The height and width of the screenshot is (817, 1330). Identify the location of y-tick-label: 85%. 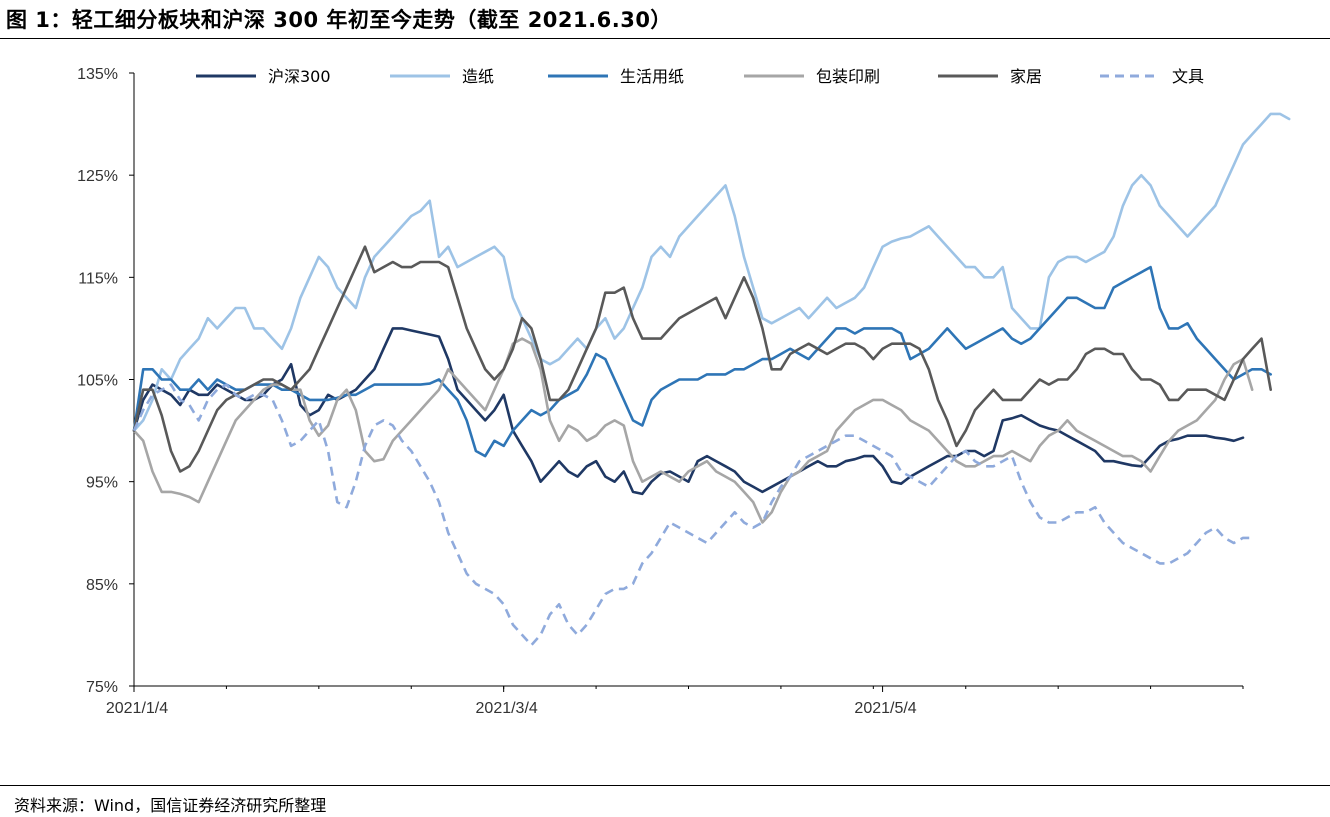
(102, 585).